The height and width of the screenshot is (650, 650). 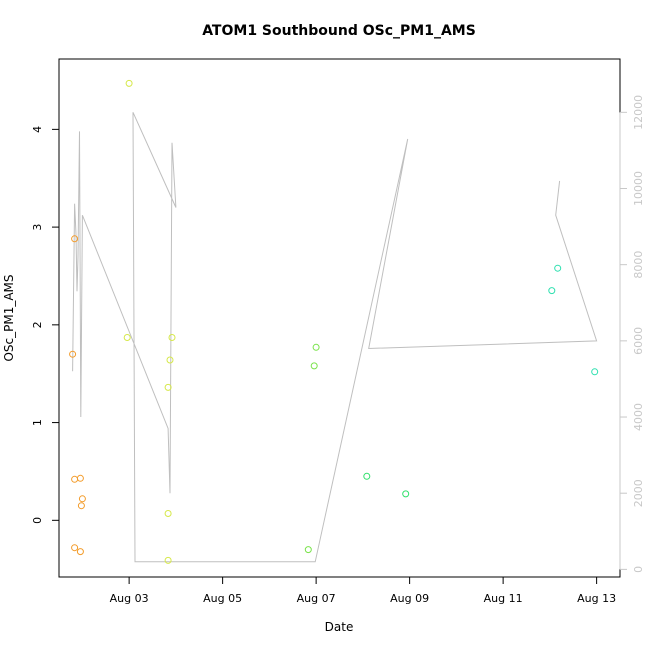 I want to click on y-tick-label: 1, so click(x=37, y=422).